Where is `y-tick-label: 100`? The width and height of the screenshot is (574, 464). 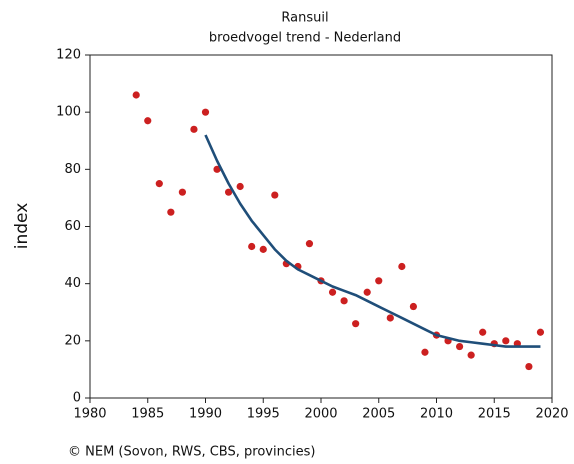
y-tick-label: 100 is located at coordinates (68, 112).